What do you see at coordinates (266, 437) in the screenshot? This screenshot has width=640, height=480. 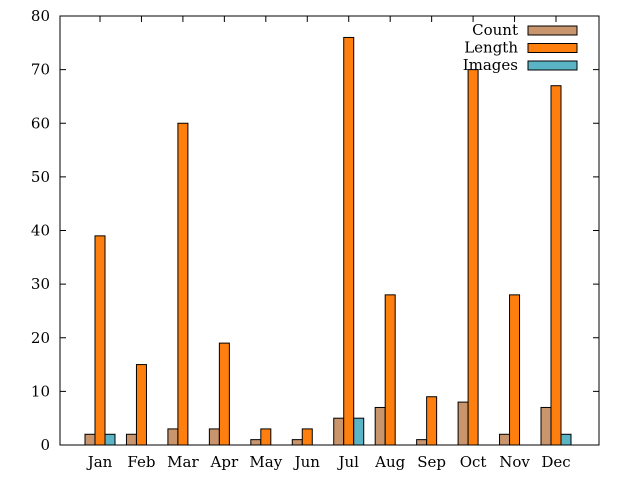 I see `bar-length-may` at bounding box center [266, 437].